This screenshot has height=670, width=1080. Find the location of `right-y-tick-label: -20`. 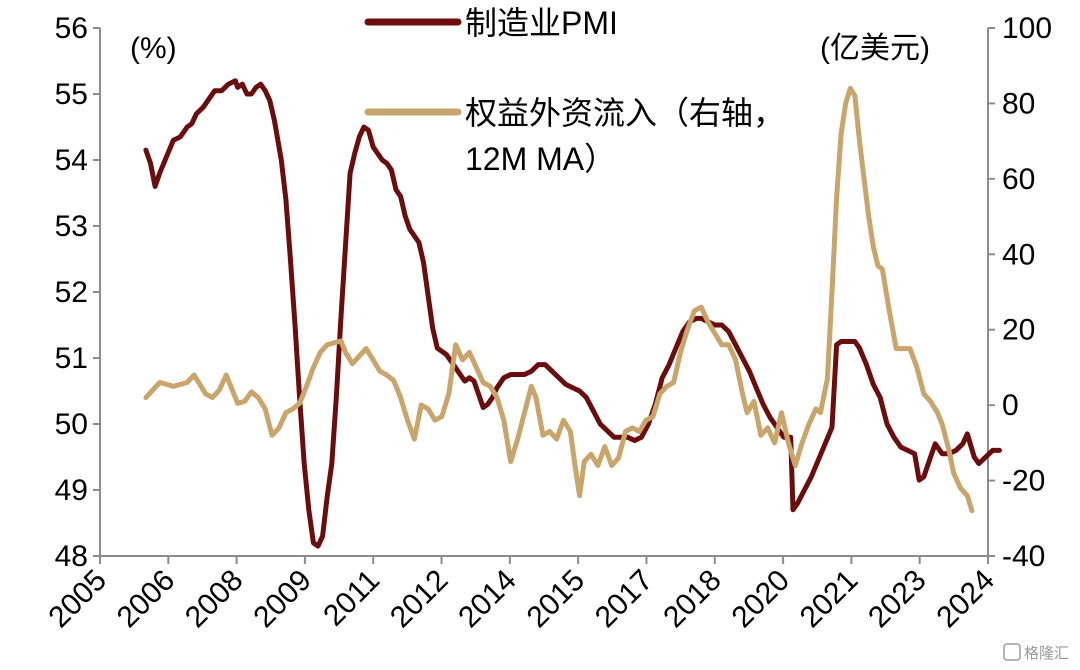

right-y-tick-label: -20 is located at coordinates (1023, 481).